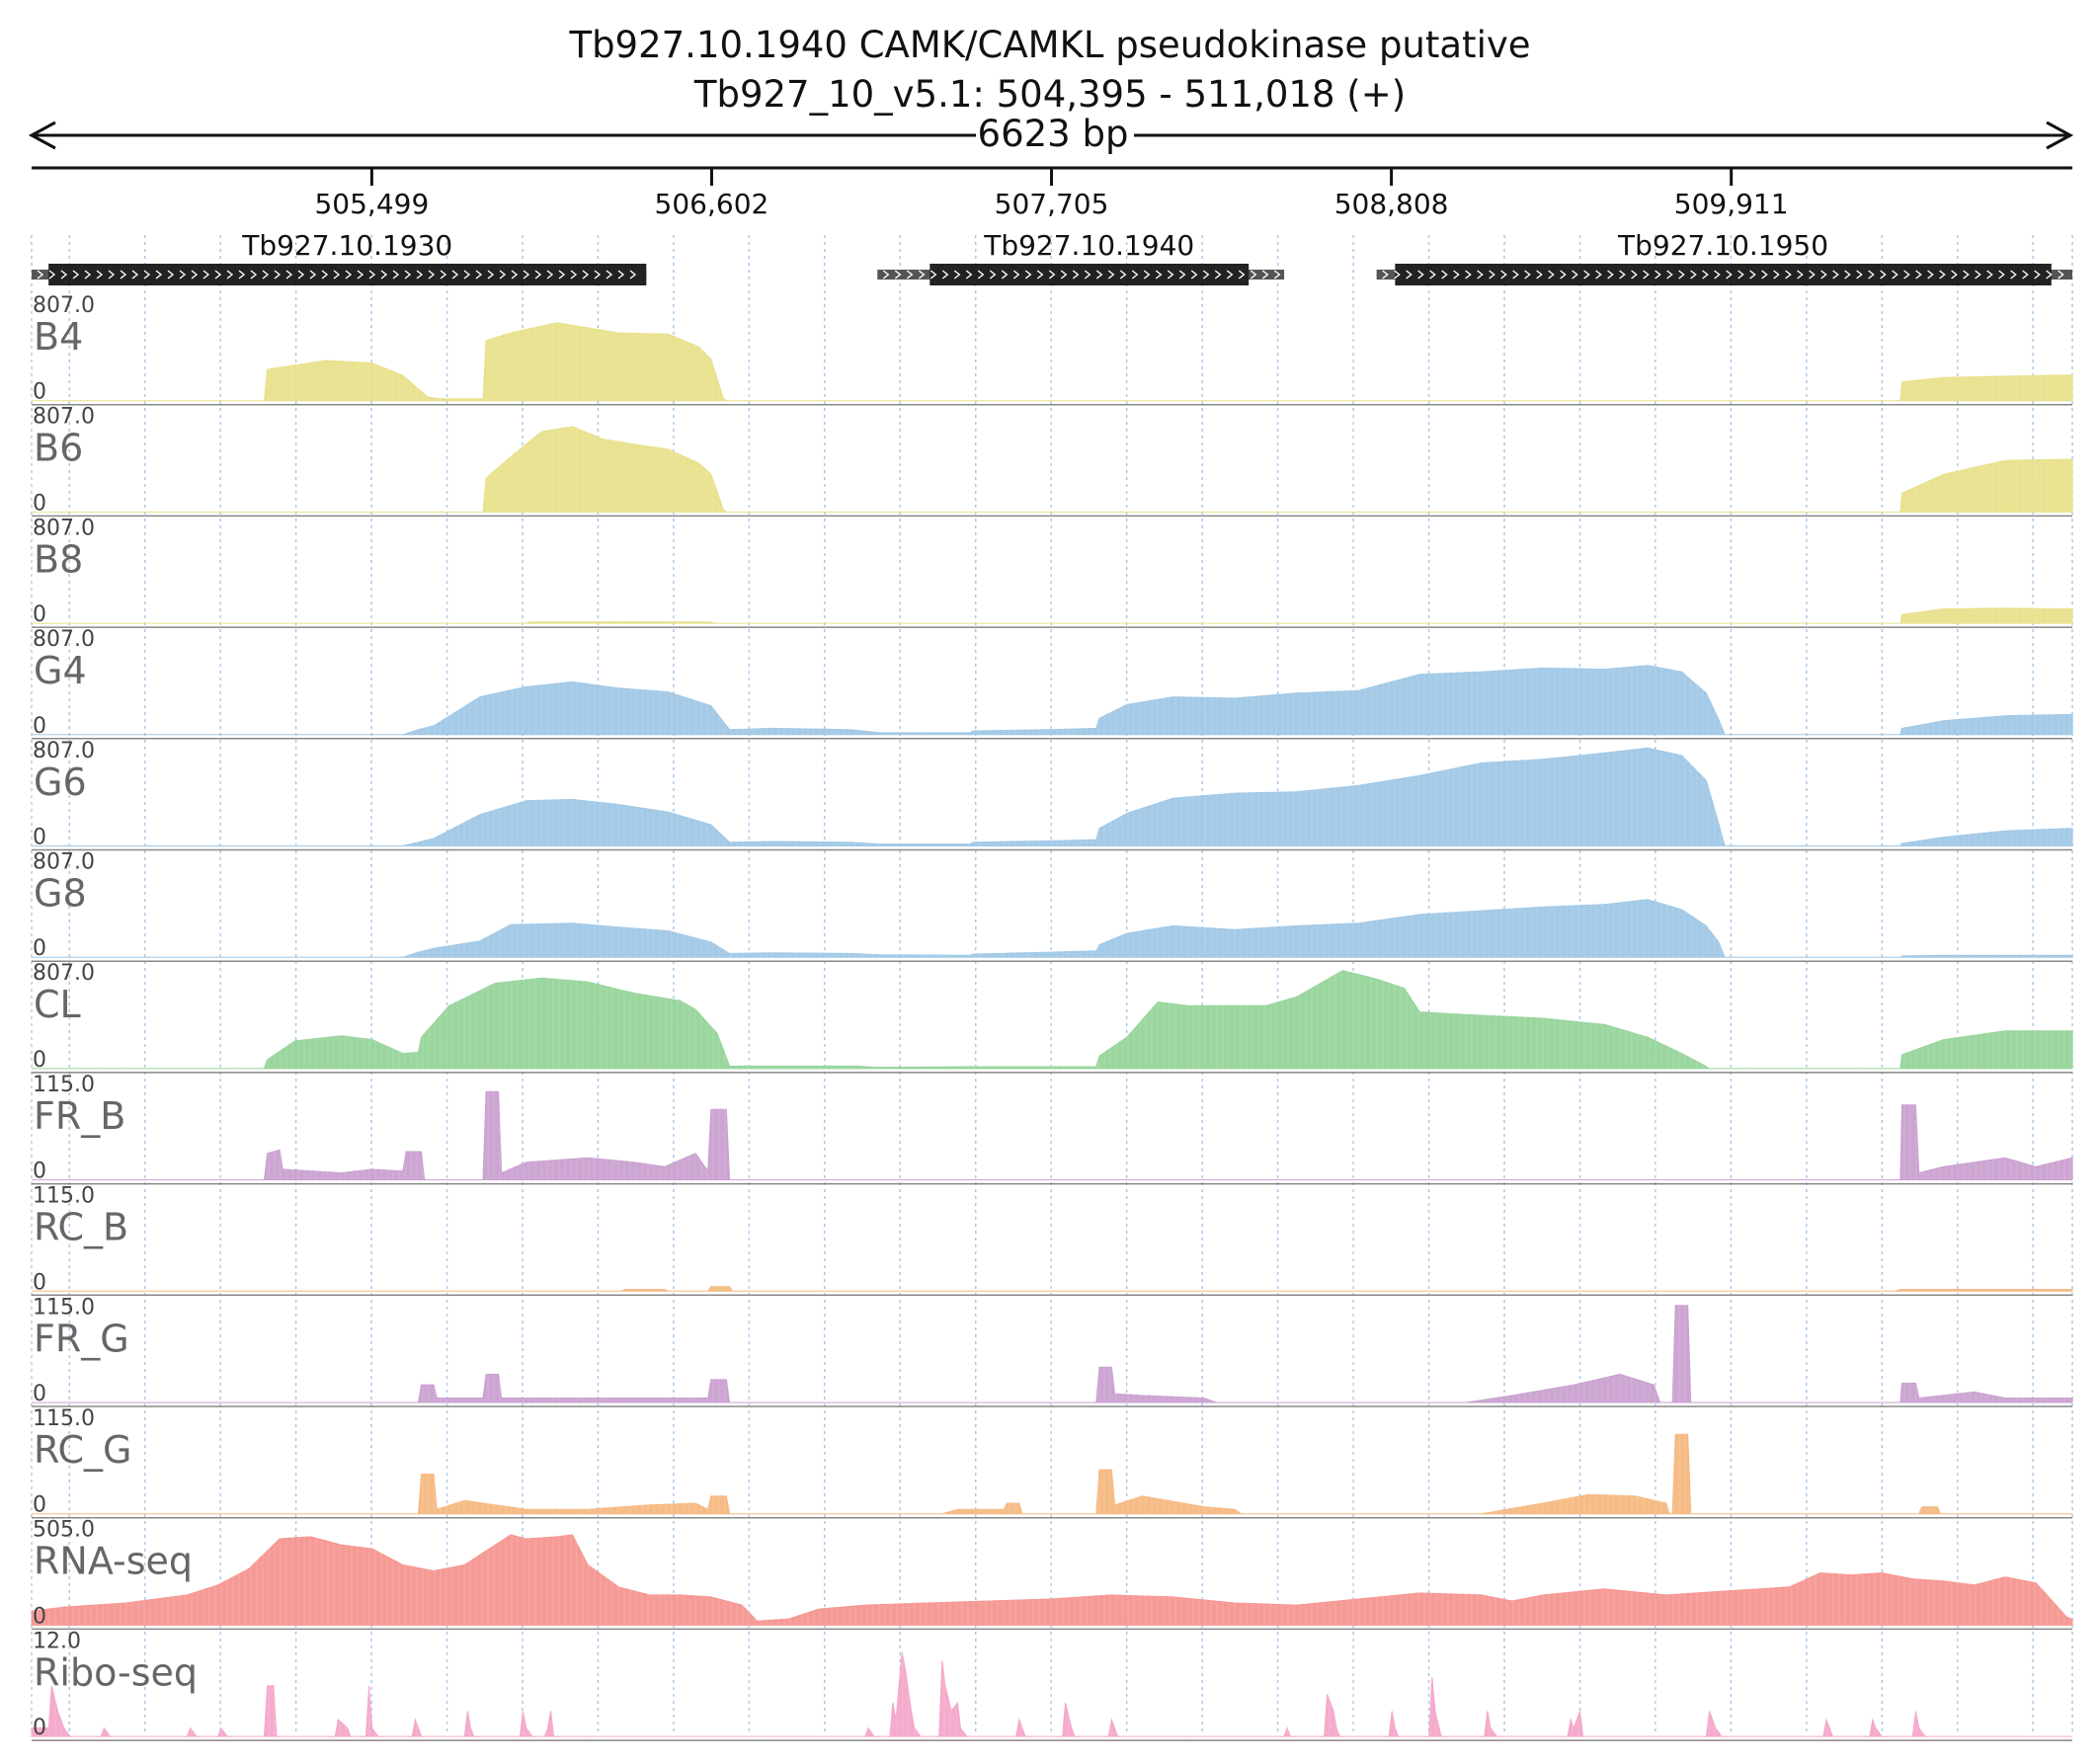  I want to click on gene-track: Tb927.10.1930 Tb927.10.1940 Tb927.10.1950, so click(1052, 257).